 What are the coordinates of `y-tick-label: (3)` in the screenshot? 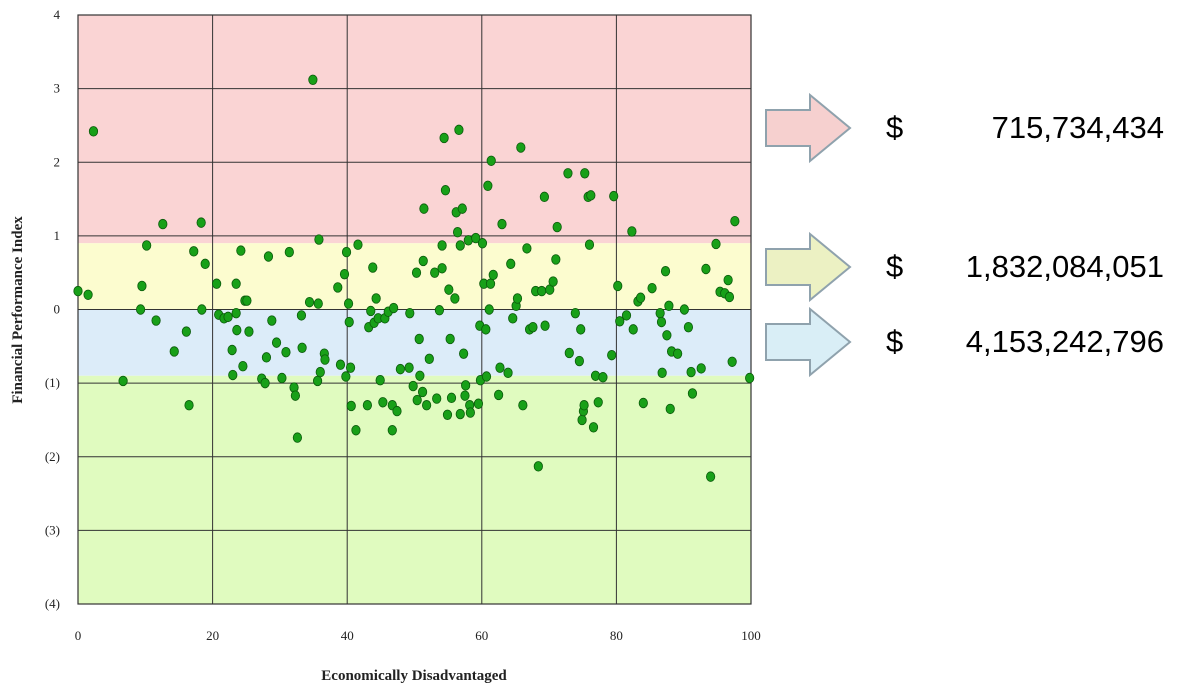 It's located at (52, 529).